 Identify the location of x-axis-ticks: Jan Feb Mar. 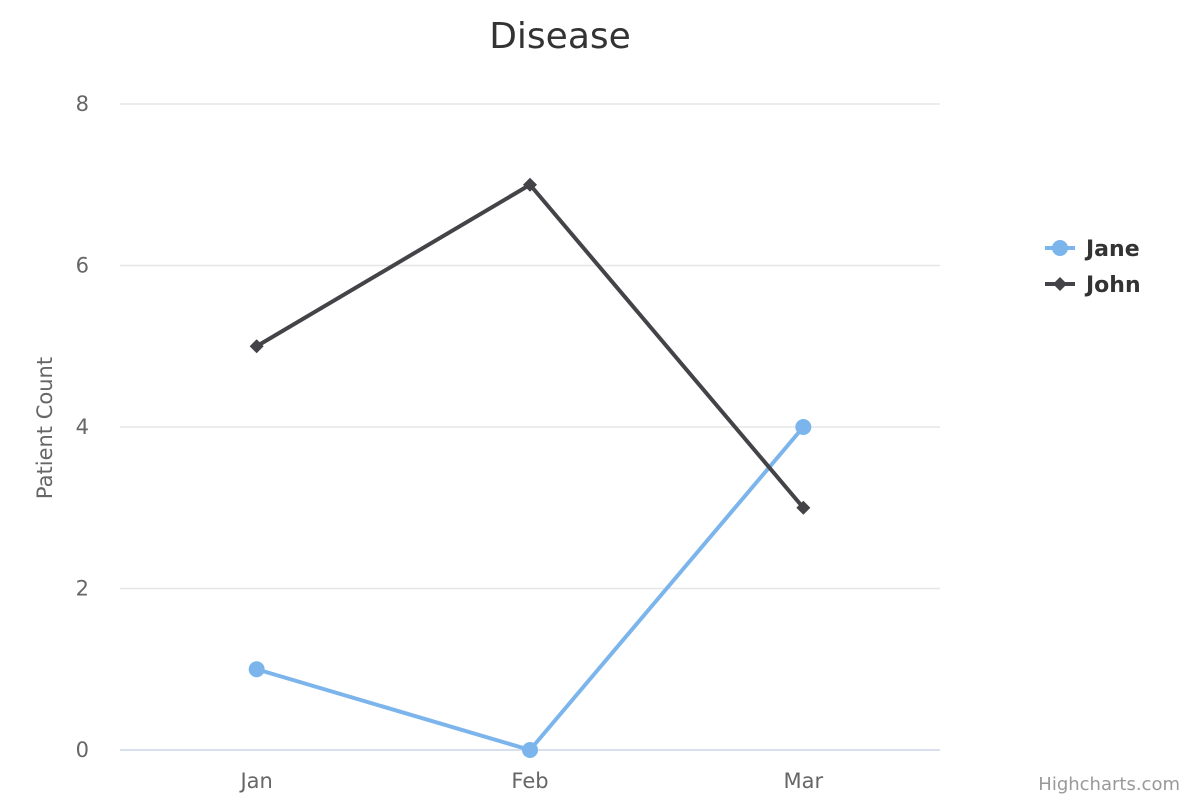
(530, 781).